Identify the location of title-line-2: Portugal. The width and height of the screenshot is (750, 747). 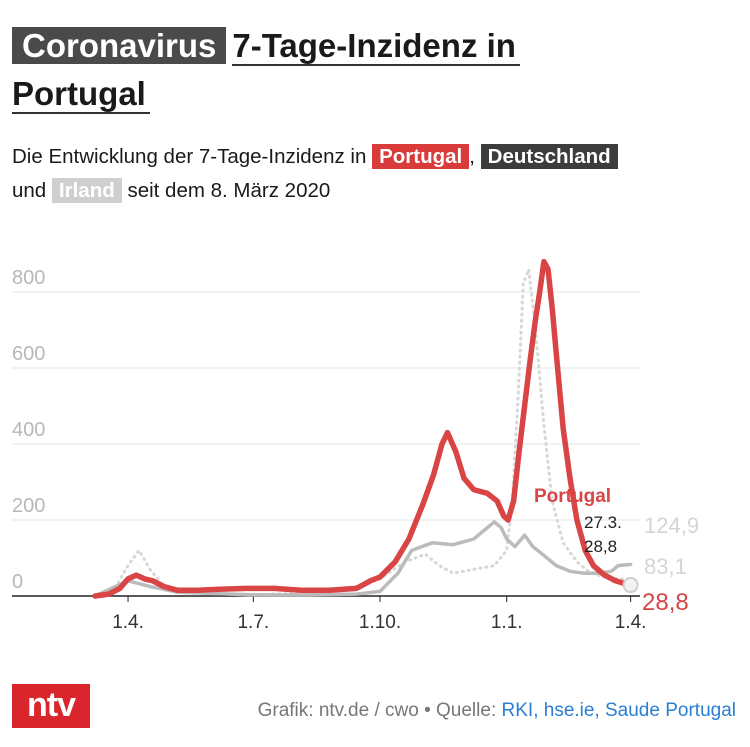
(81, 94).